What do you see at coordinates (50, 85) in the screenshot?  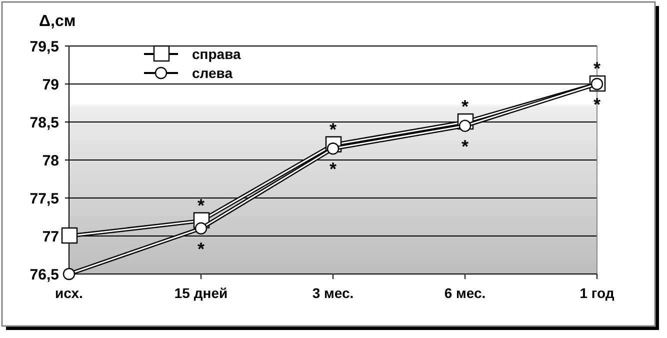 I see `y-tick-label: 79` at bounding box center [50, 85].